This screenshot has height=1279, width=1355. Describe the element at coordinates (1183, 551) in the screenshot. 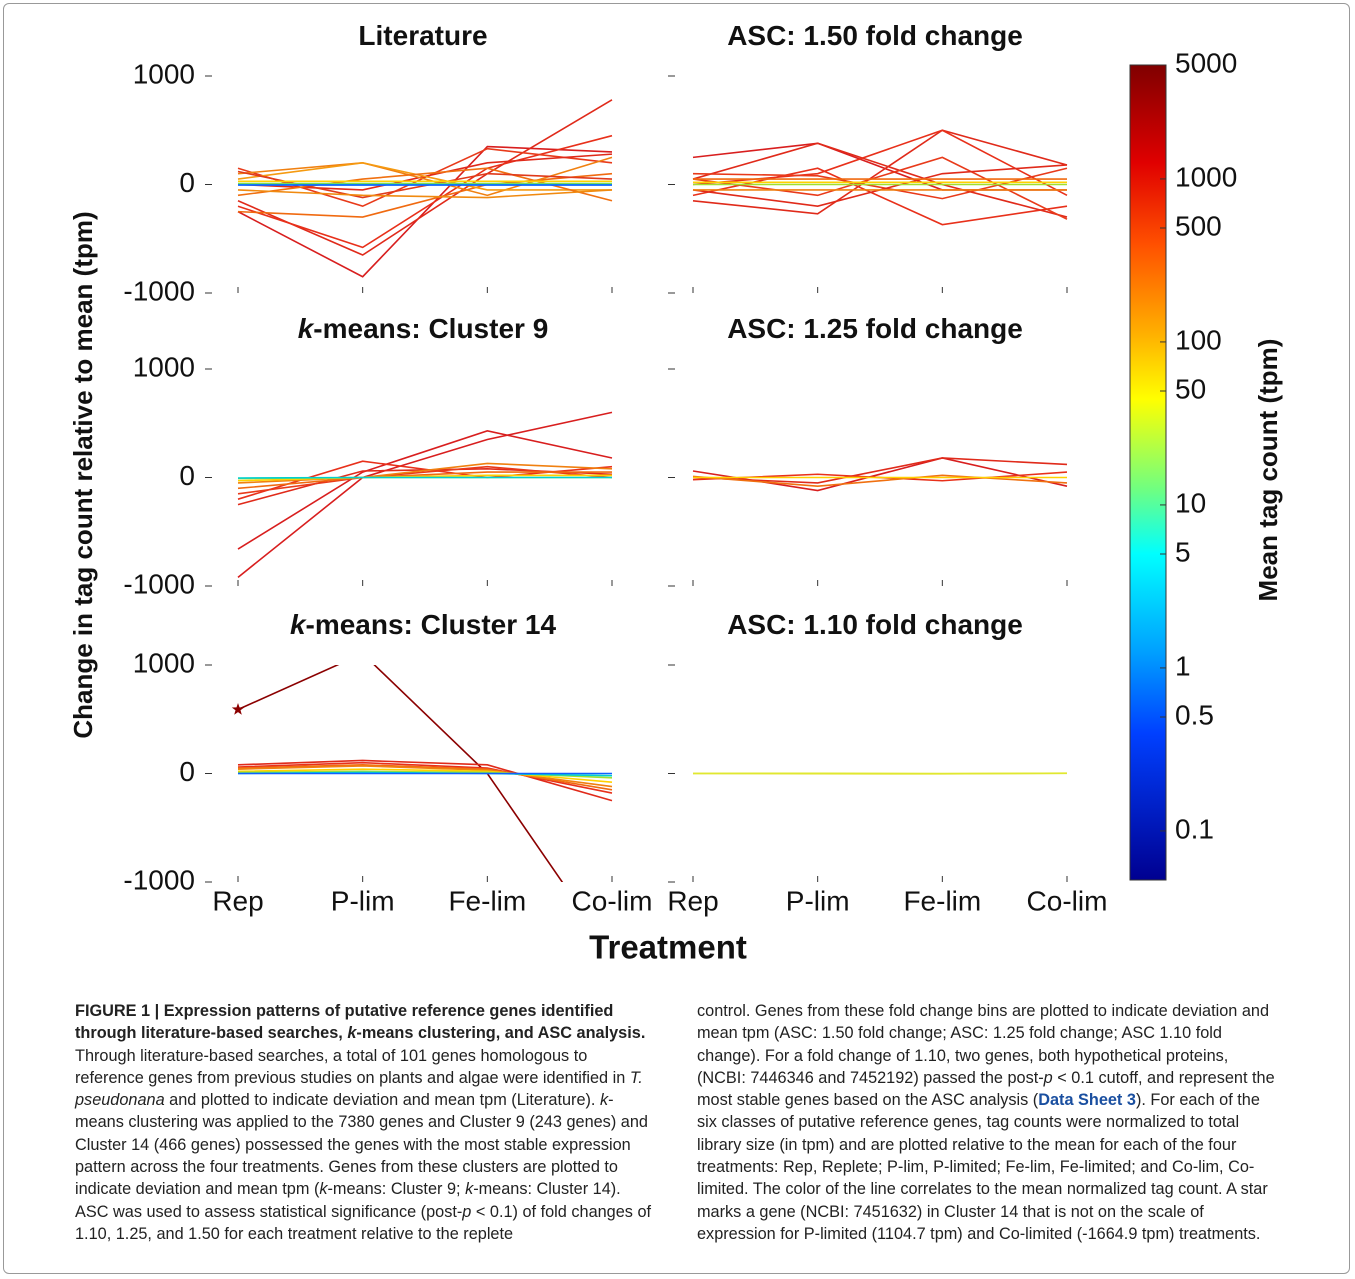

I see `colorbar-tick-label: 5` at that location.